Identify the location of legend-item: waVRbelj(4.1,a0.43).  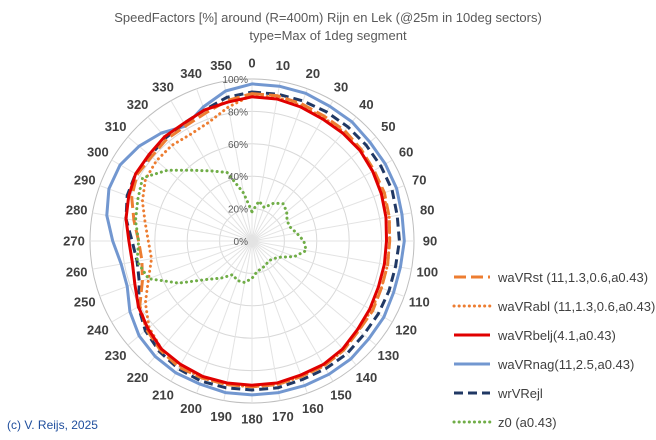
(534, 335).